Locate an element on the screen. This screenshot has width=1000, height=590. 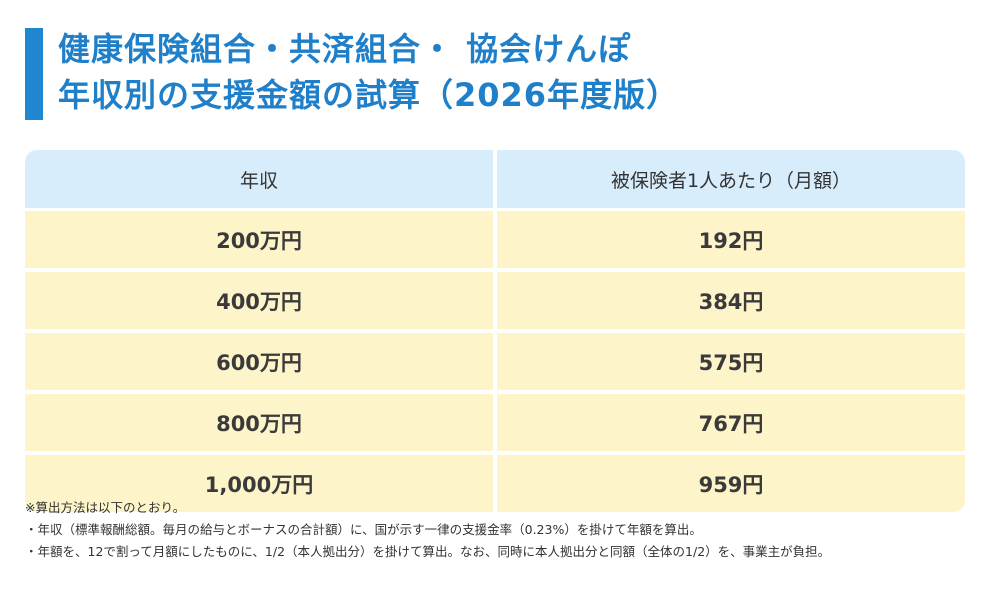
income-cell: 1,000万円 is located at coordinates (259, 483).